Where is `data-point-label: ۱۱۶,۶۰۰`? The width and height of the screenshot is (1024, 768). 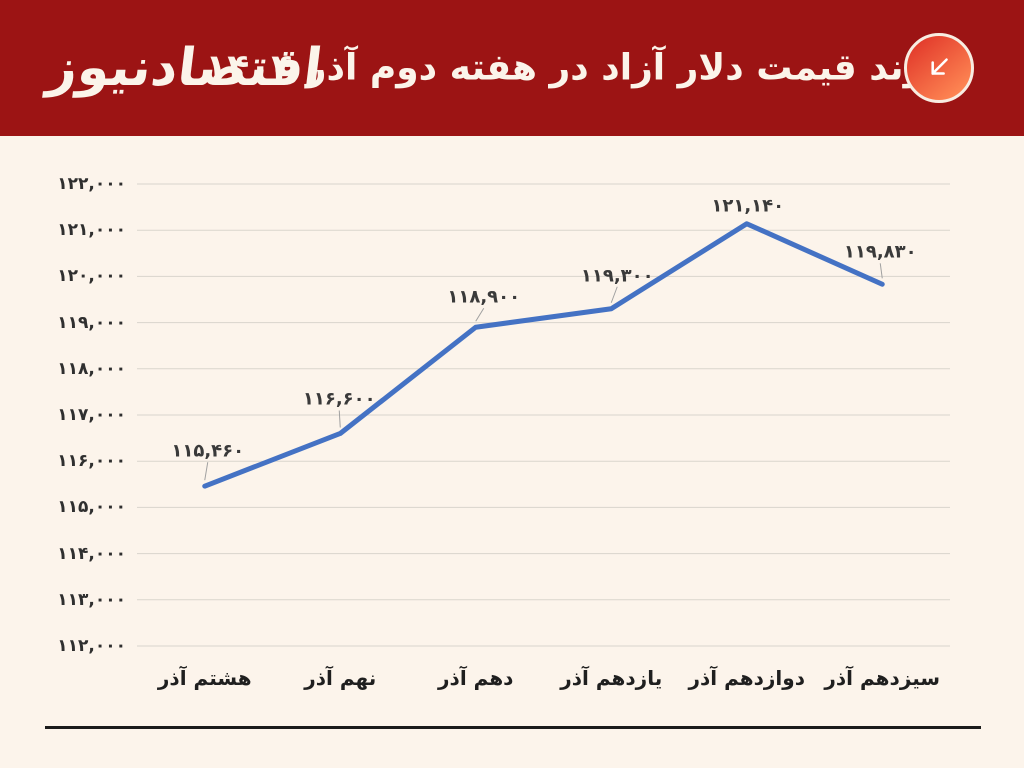
data-point-label: ۱۱۶,۶۰۰ is located at coordinates (339, 399).